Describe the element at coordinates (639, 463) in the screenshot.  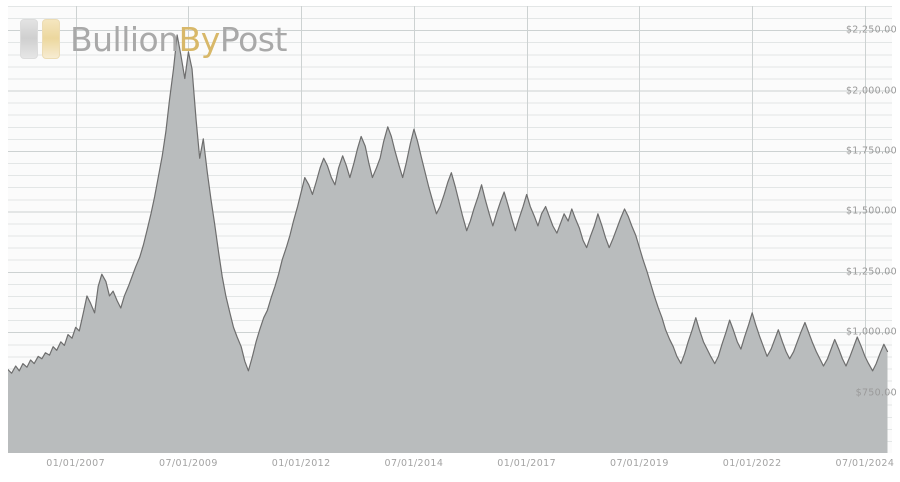
I see `x-axis-tick-label: 07/01/2019` at that location.